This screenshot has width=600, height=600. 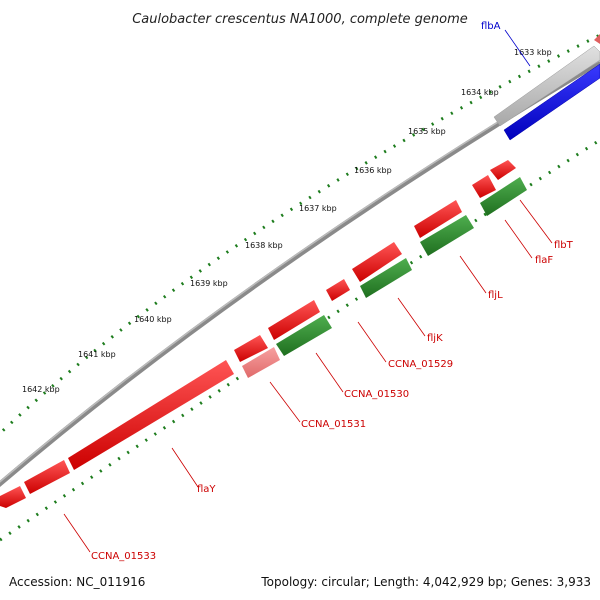 I want to click on gene-ccna01531-feature, so click(x=251, y=348).